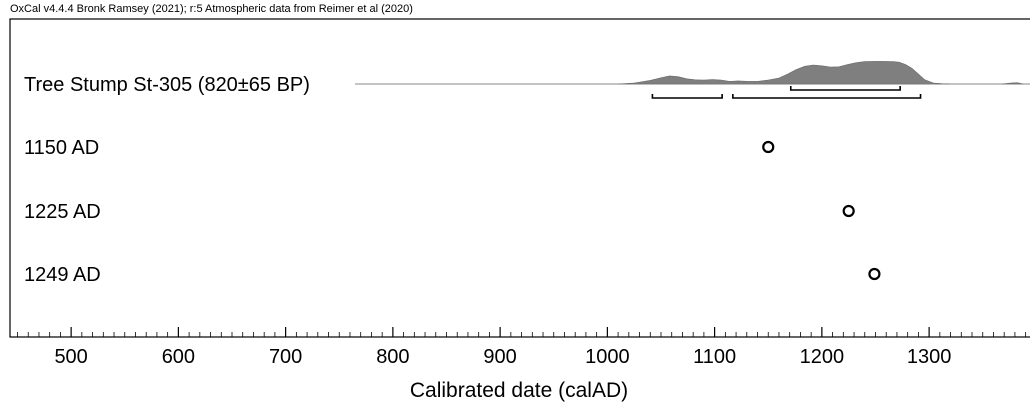 The height and width of the screenshot is (410, 1030). Describe the element at coordinates (519, 390) in the screenshot. I see `x-axis-label: Calibrated date (calAD)` at that location.